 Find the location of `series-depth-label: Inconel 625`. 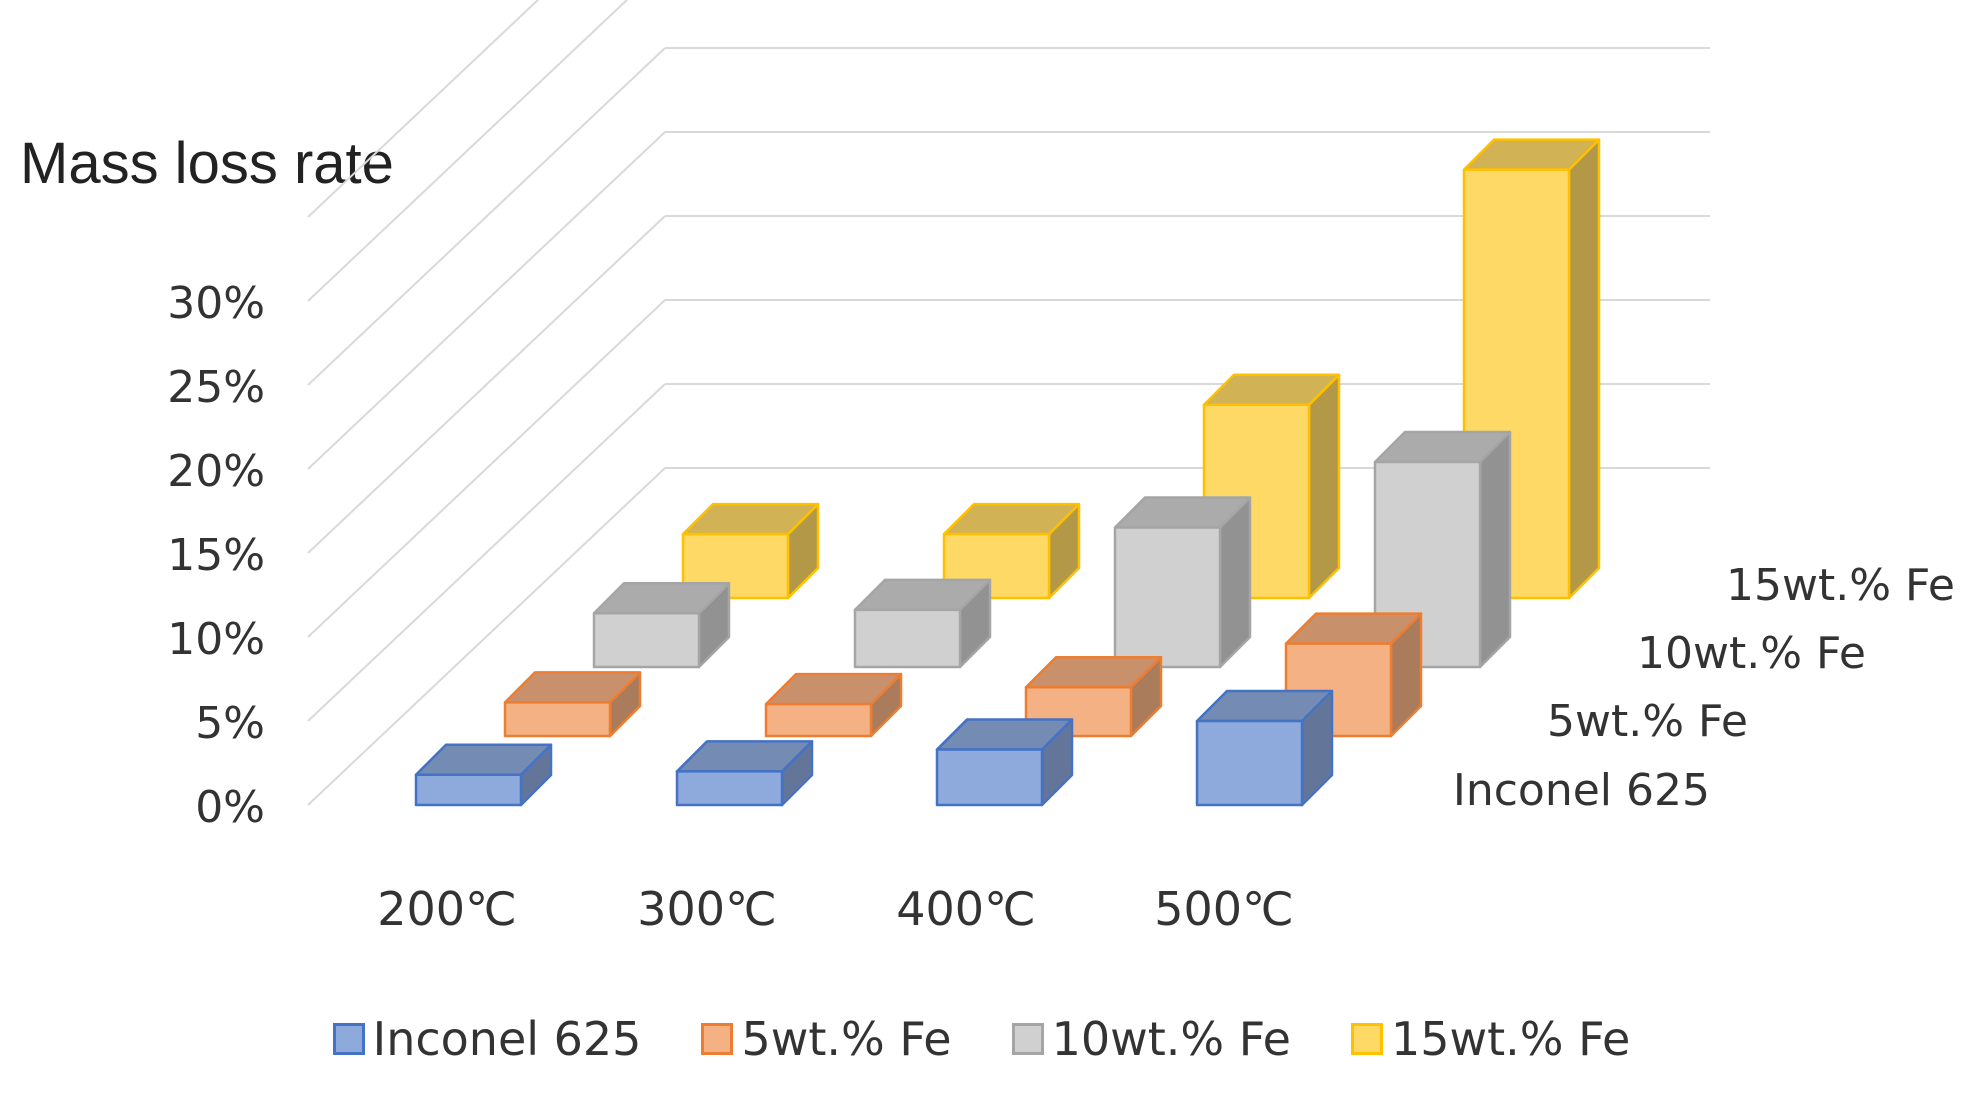

series-depth-label: Inconel 625 is located at coordinates (1581, 790).